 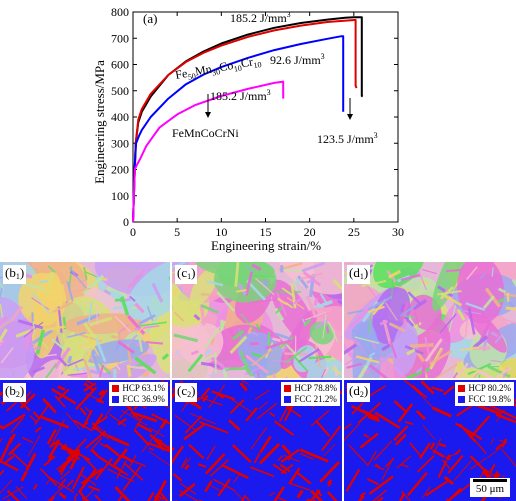 I want to click on y-tick-label: 700, so click(x=120, y=38).